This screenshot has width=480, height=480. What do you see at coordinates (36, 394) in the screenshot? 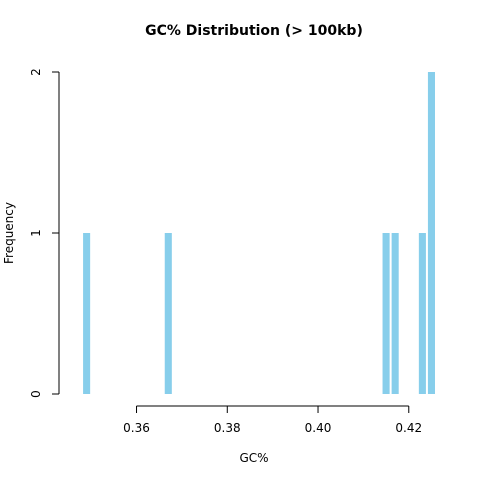
I see `y-tick-label: 0` at bounding box center [36, 394].